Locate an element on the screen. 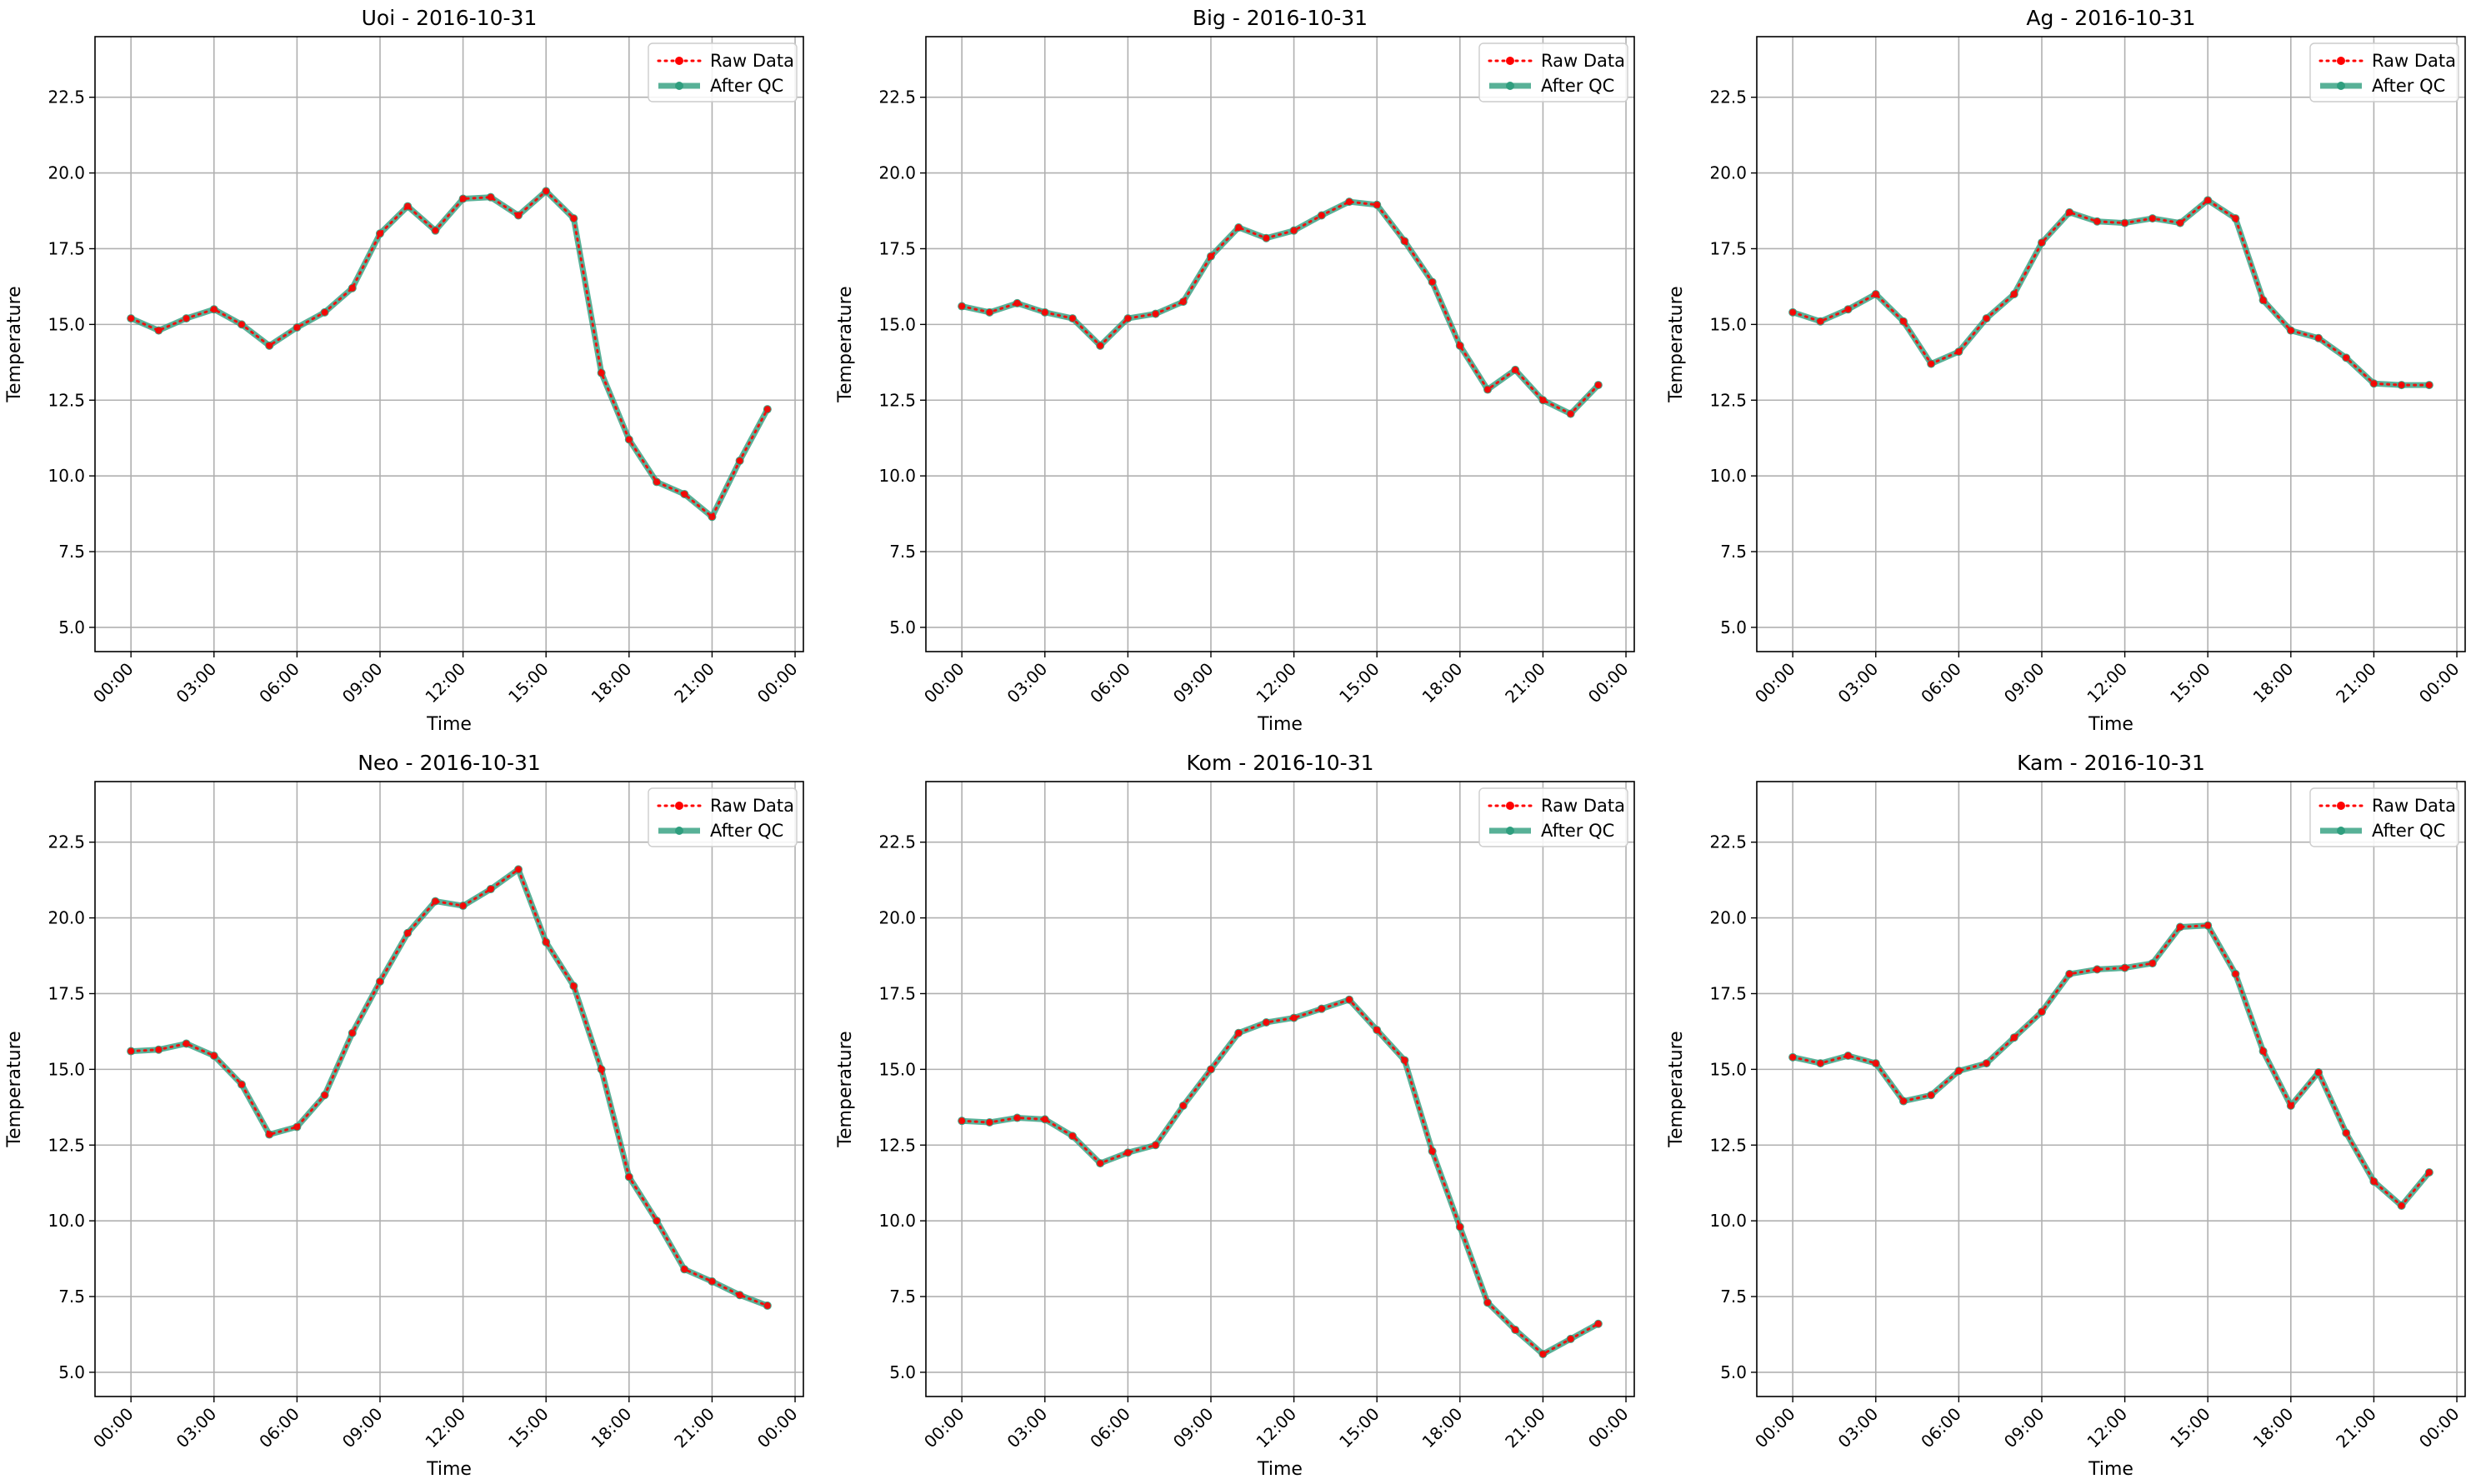  series-line-after-qc is located at coordinates (449, 1088).